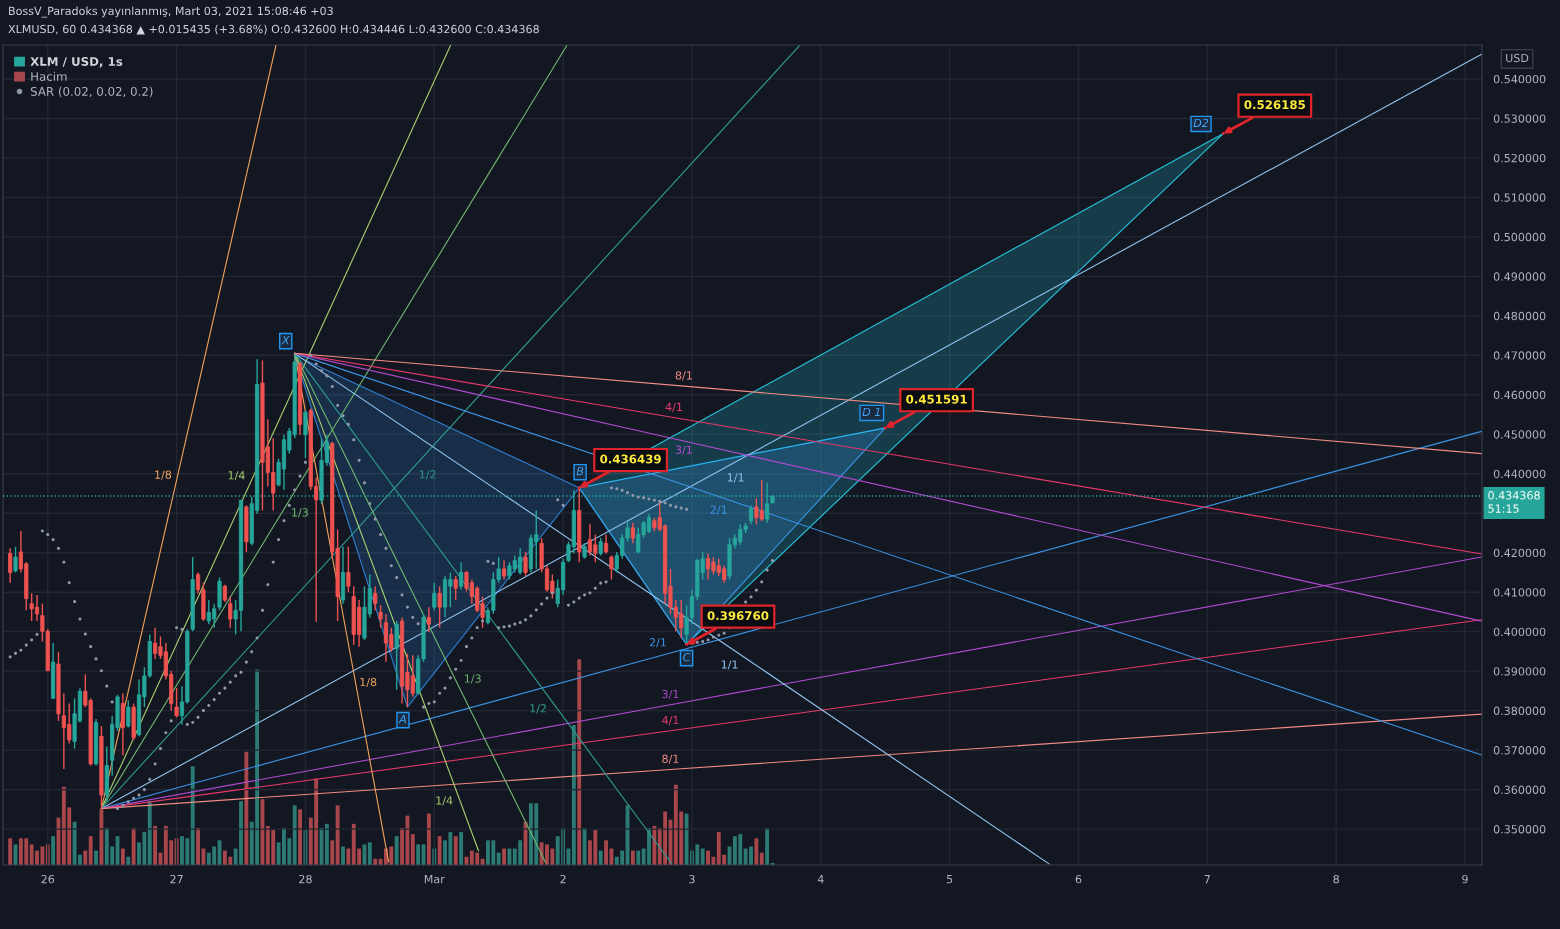 The width and height of the screenshot is (1560, 929). What do you see at coordinates (402, 719) in the screenshot?
I see `annotation: A` at bounding box center [402, 719].